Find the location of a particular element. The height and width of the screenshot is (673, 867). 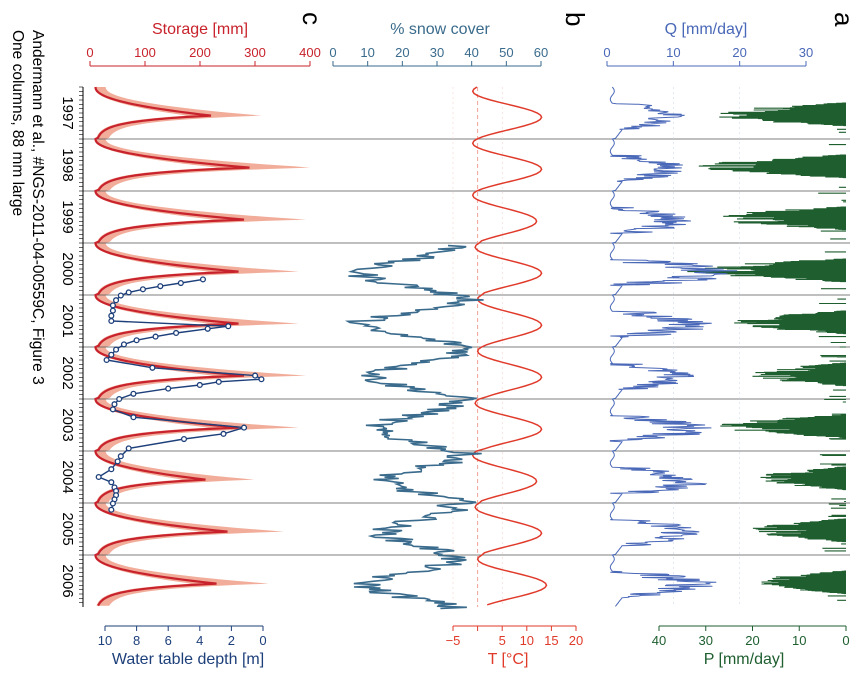

panel-label-a: a is located at coordinates (844, 19).